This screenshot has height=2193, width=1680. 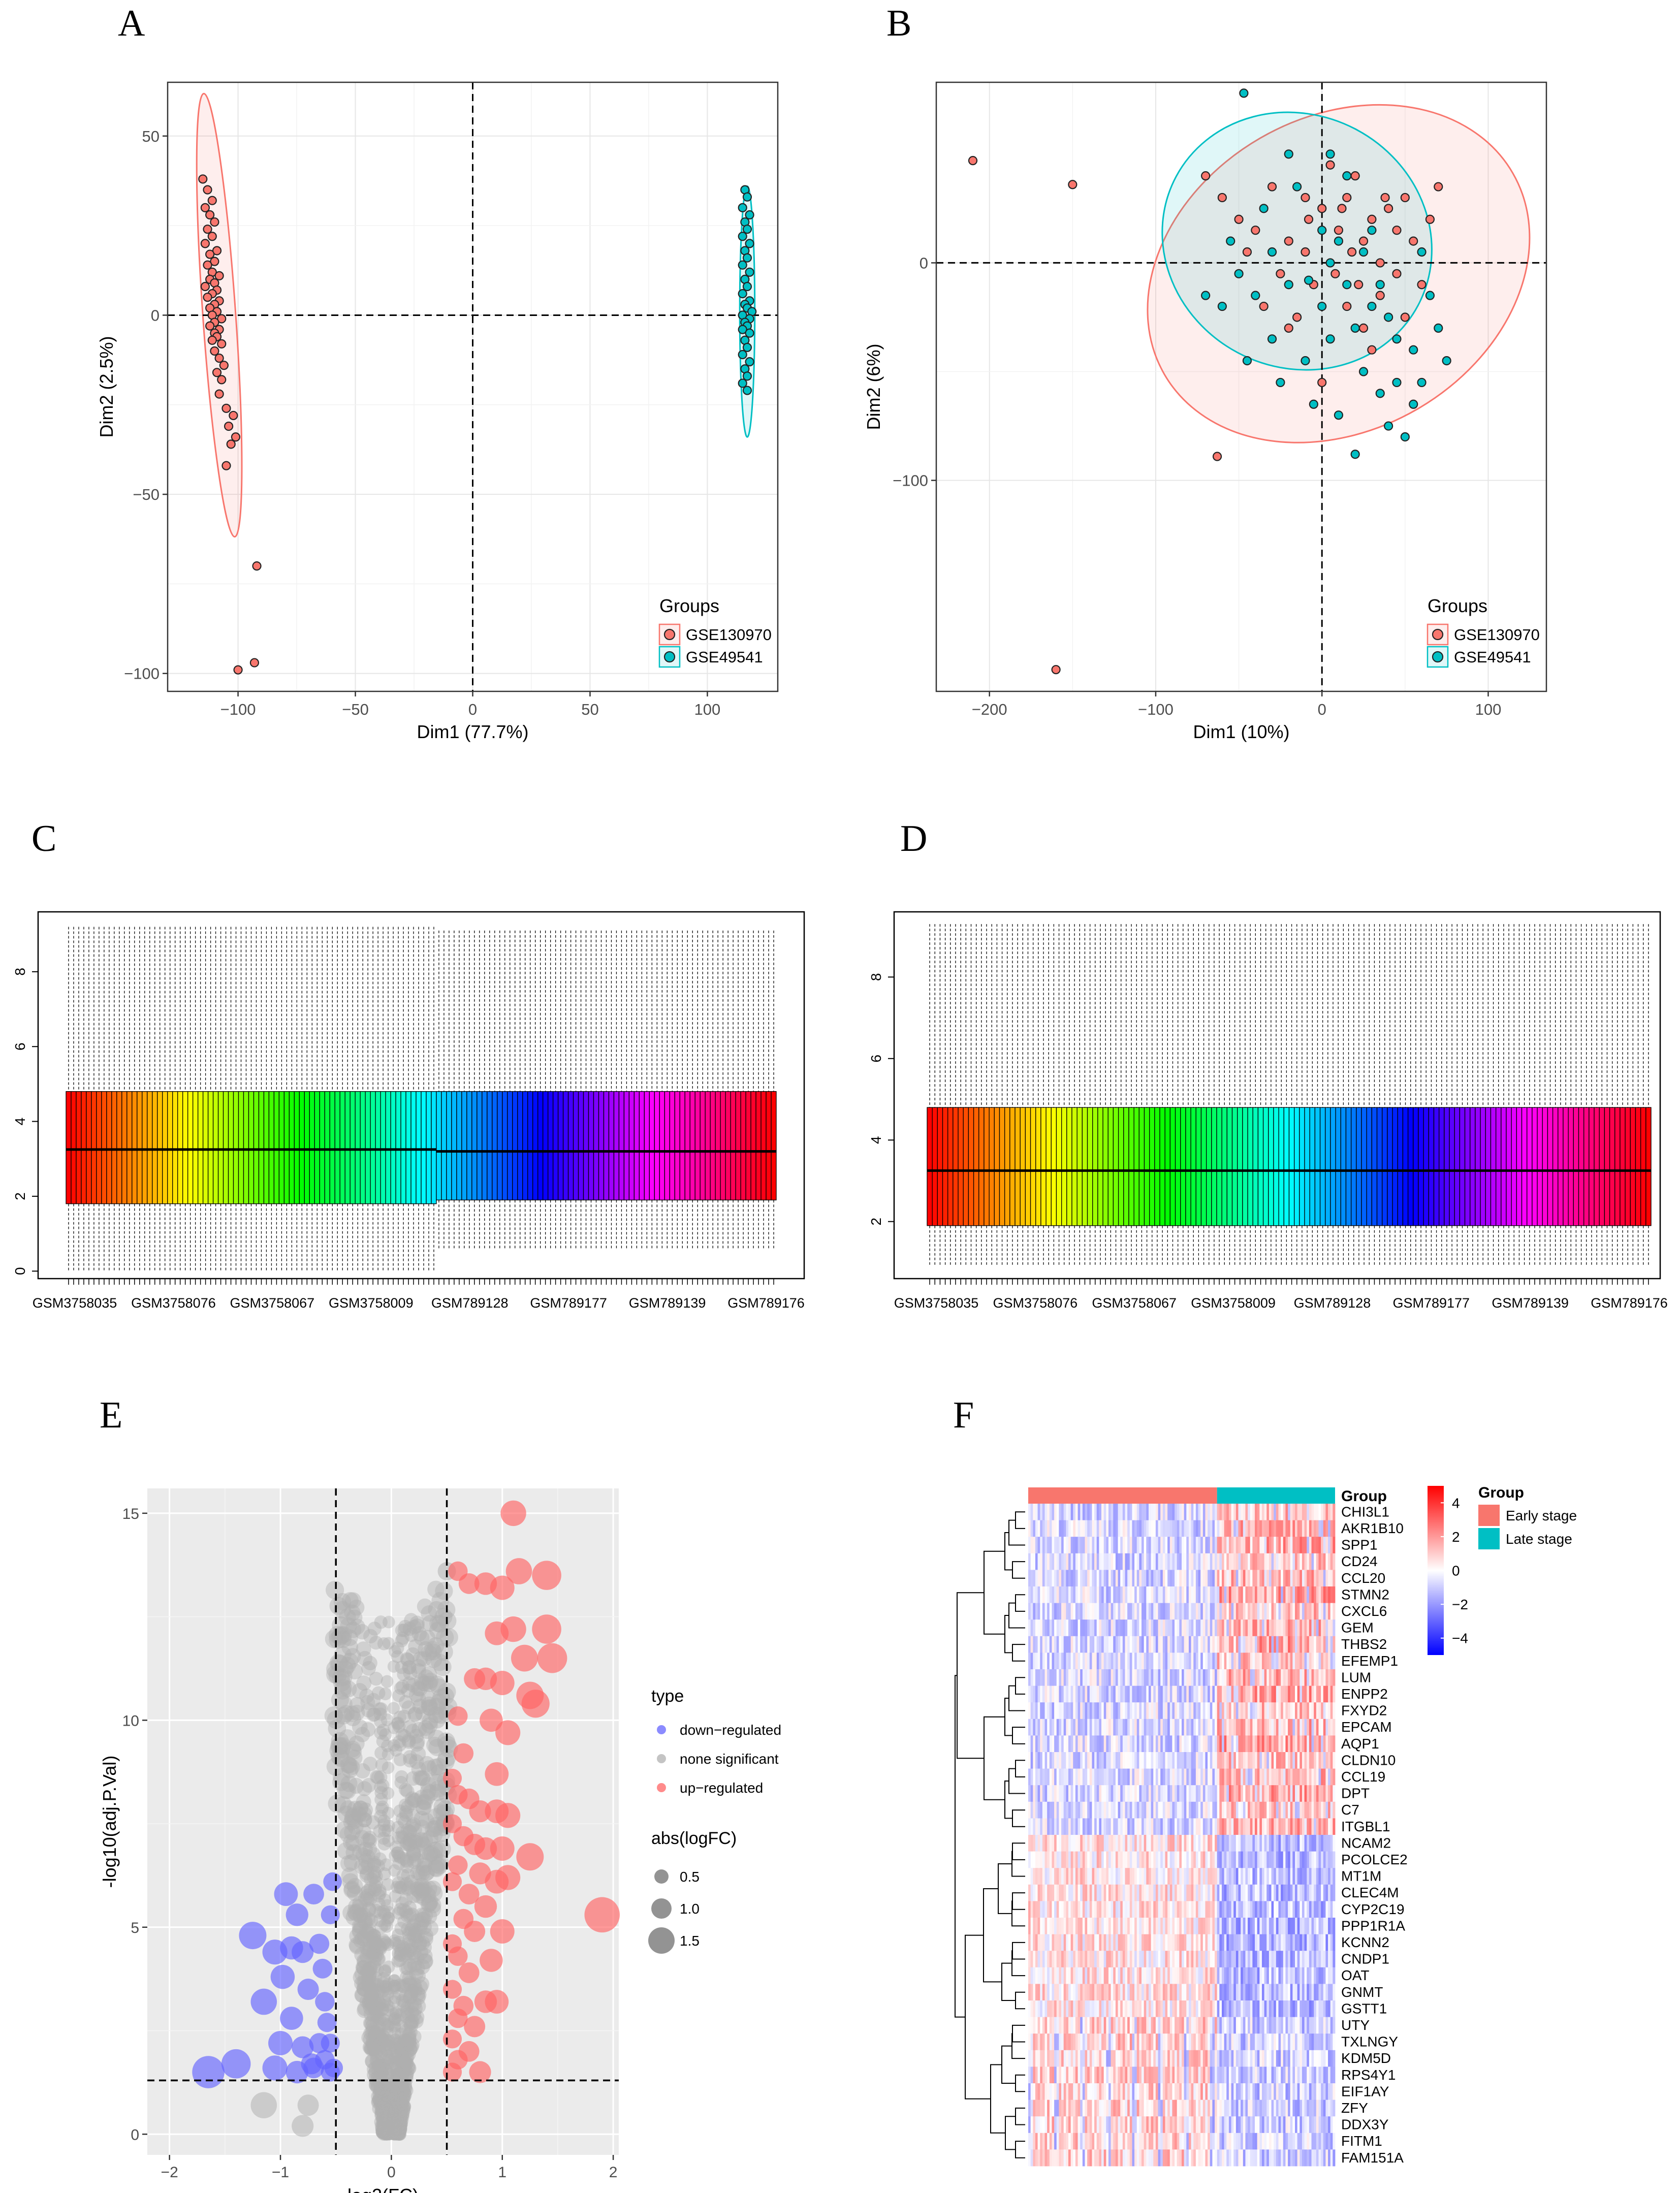 What do you see at coordinates (1156, 709) in the screenshot?
I see `x-tick-label: −100` at bounding box center [1156, 709].